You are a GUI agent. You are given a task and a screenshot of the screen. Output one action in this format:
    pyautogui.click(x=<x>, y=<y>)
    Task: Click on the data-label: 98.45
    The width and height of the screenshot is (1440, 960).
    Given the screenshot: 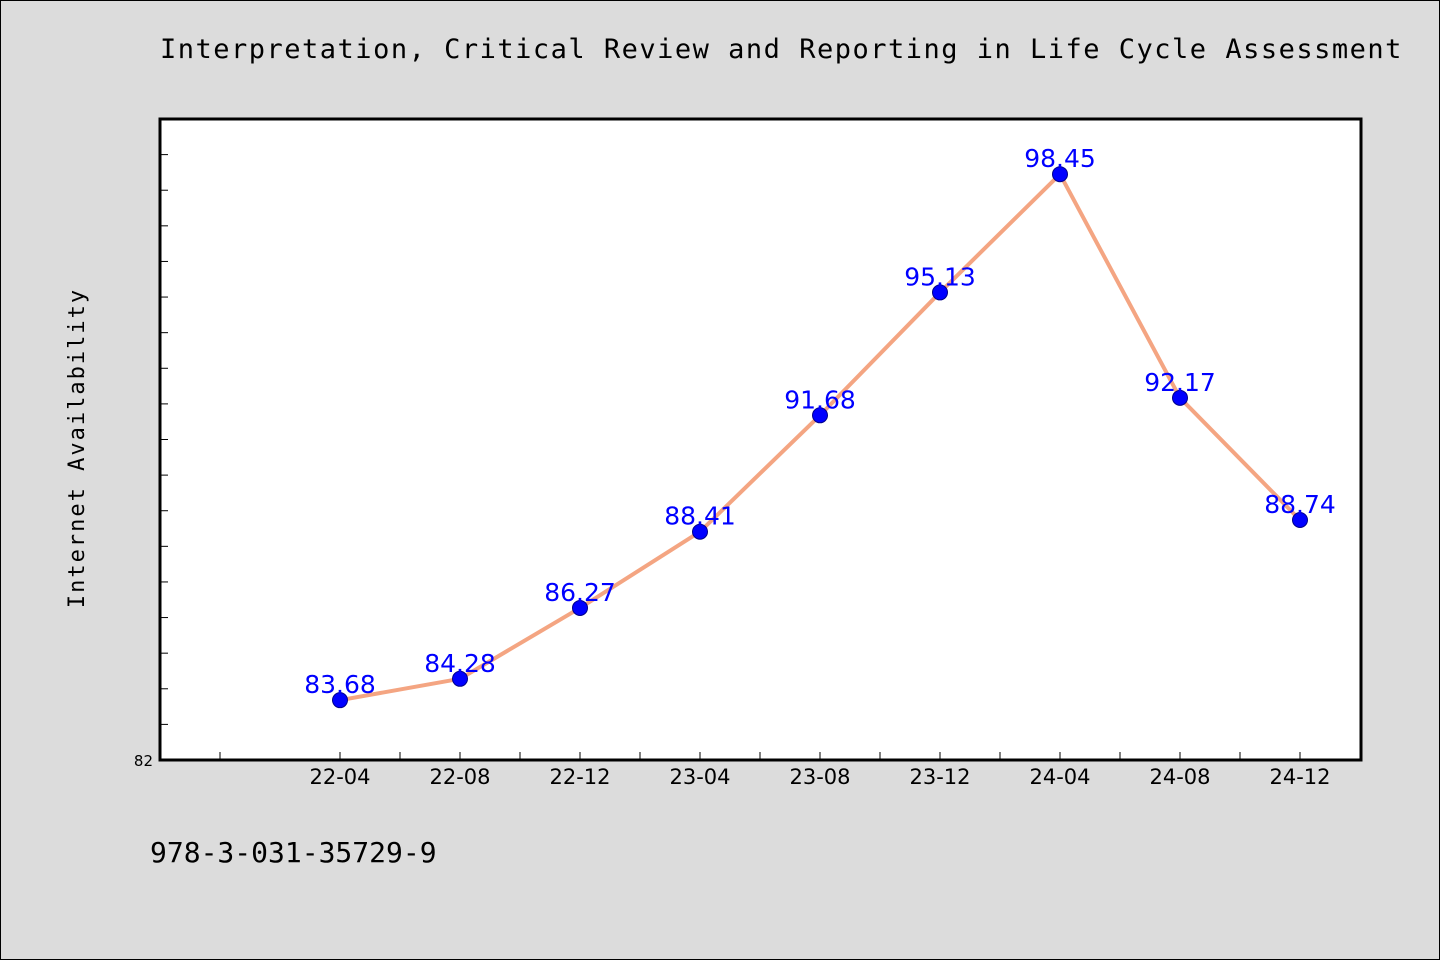 What is the action you would take?
    pyautogui.click(x=1060, y=158)
    